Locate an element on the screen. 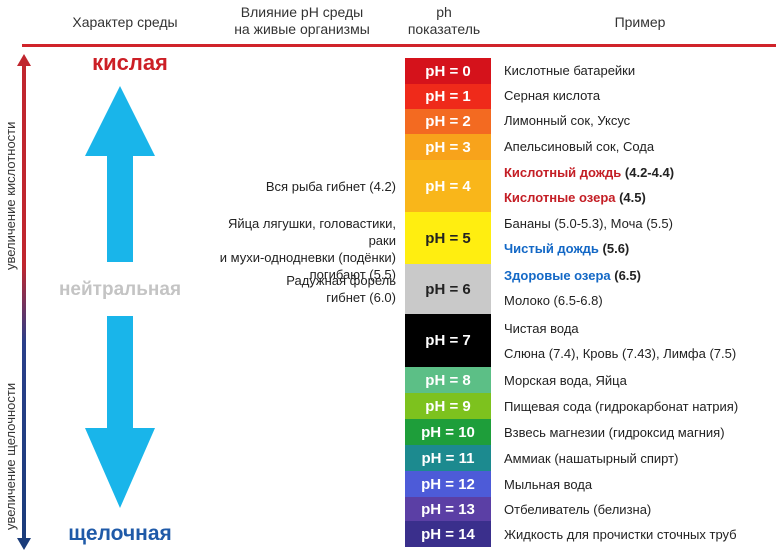 The image size is (780, 550). example-ph5-clean-rain: Чистый дождь (5.6) is located at coordinates (566, 249).